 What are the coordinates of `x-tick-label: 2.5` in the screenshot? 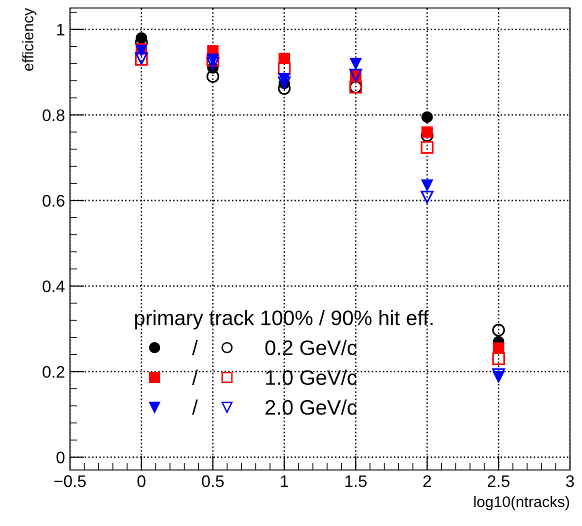 It's located at (499, 481).